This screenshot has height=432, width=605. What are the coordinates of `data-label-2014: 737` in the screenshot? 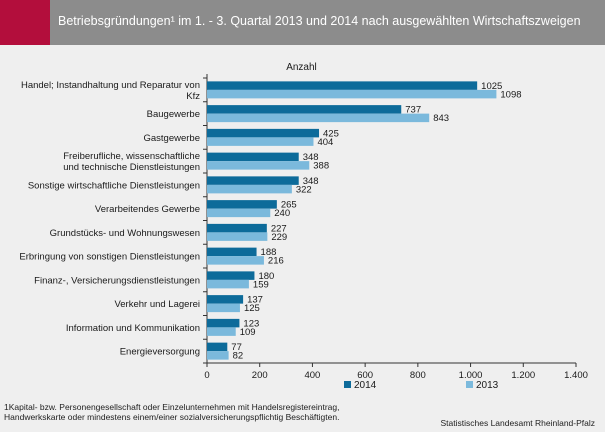 It's located at (413, 110).